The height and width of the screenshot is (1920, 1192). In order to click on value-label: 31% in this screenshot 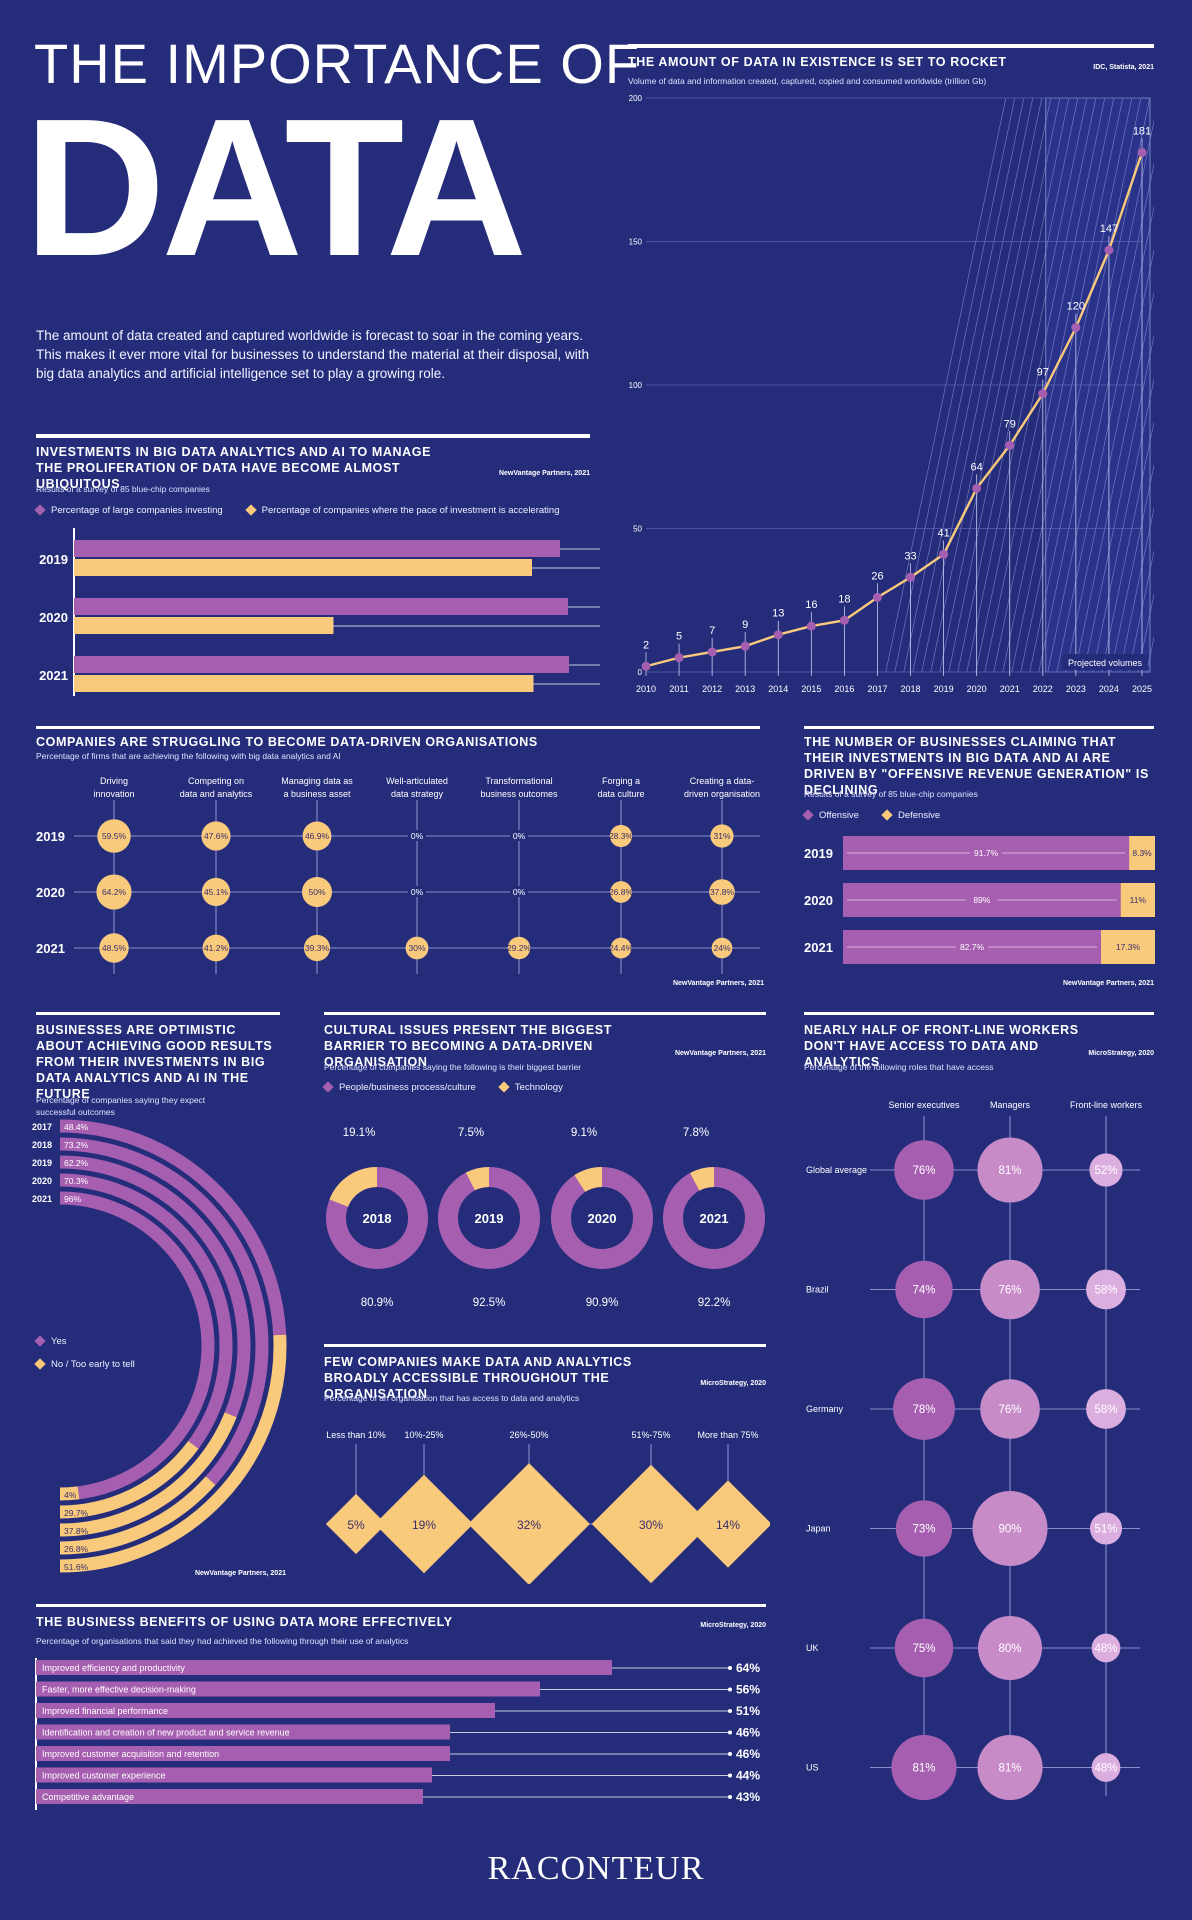, I will do `click(721, 836)`.